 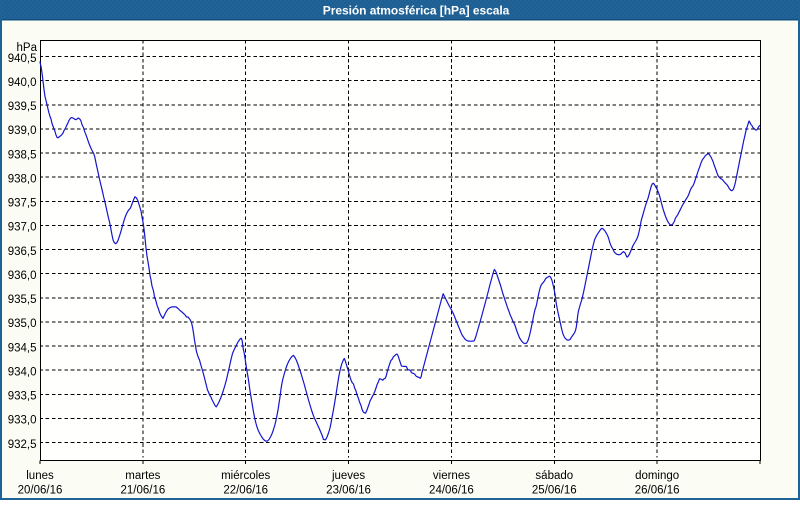 What do you see at coordinates (22, 421) in the screenshot?
I see `svg-text: 933,0` at bounding box center [22, 421].